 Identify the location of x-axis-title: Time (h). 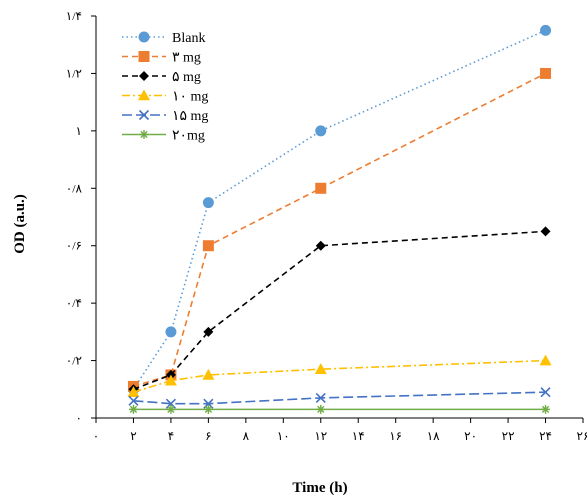
(319, 488).